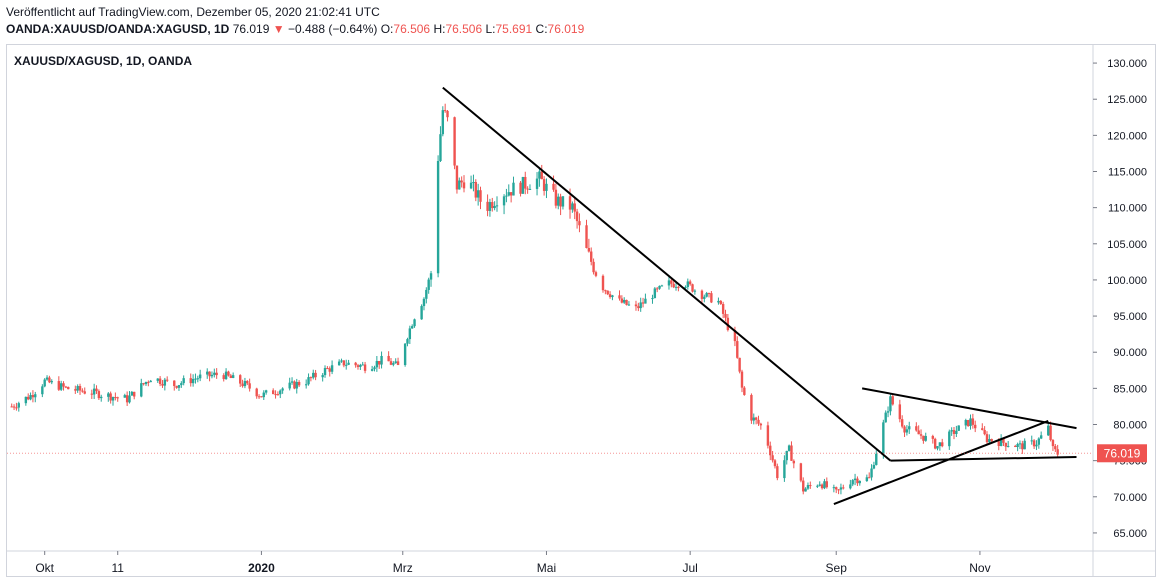  I want to click on y-tick-label: 85.000, so click(1130, 389).